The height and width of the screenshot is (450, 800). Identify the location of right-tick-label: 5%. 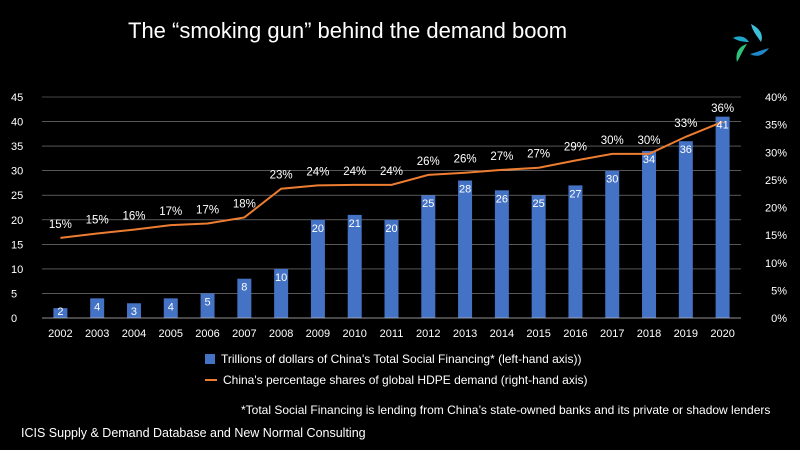
(779, 291).